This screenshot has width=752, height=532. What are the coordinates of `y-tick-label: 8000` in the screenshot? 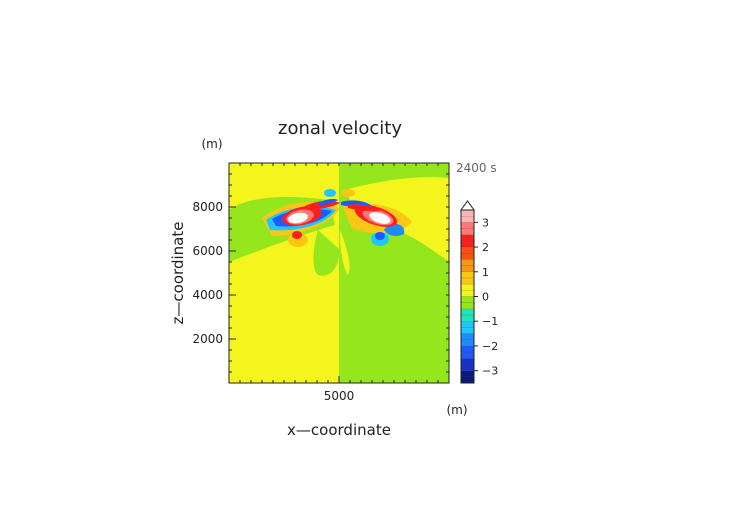 It's located at (207, 207).